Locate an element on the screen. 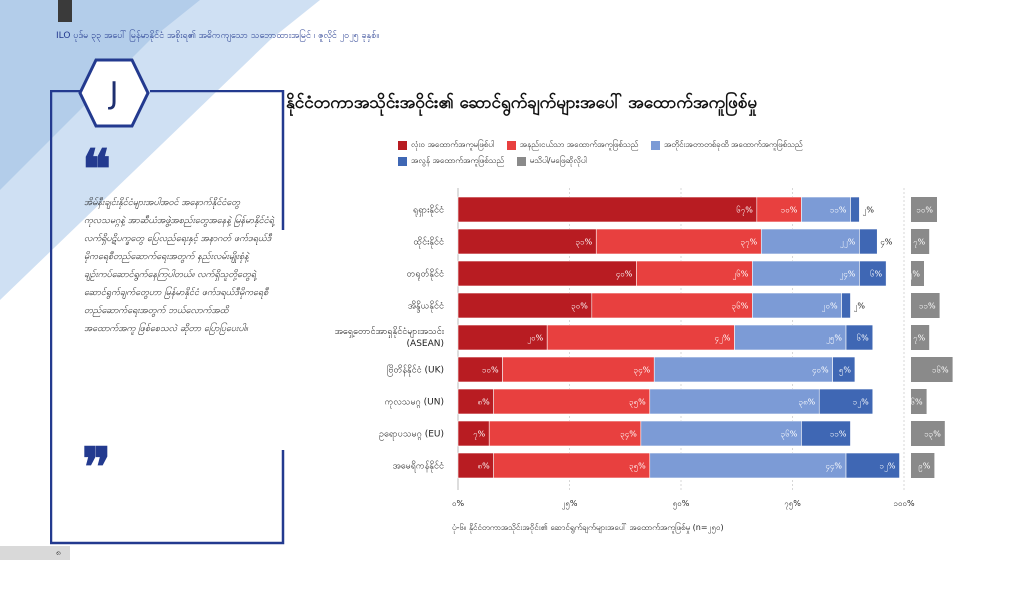 This screenshot has width=1024, height=591. x-tick-label: ၂၅% is located at coordinates (569, 504).